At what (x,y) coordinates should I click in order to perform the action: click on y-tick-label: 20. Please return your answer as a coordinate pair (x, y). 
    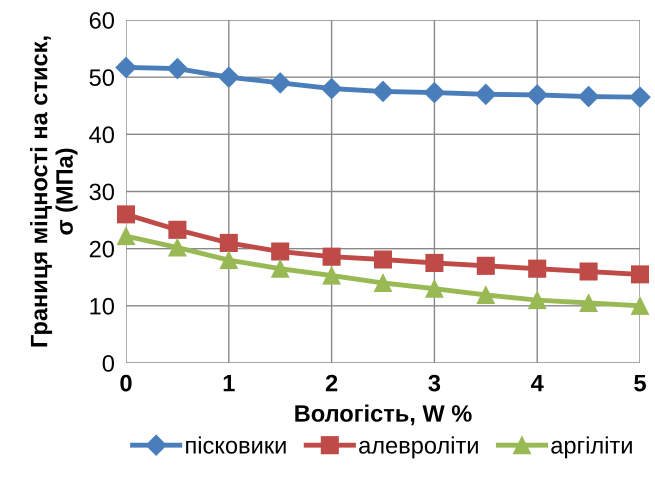
    Looking at the image, I should click on (102, 249).